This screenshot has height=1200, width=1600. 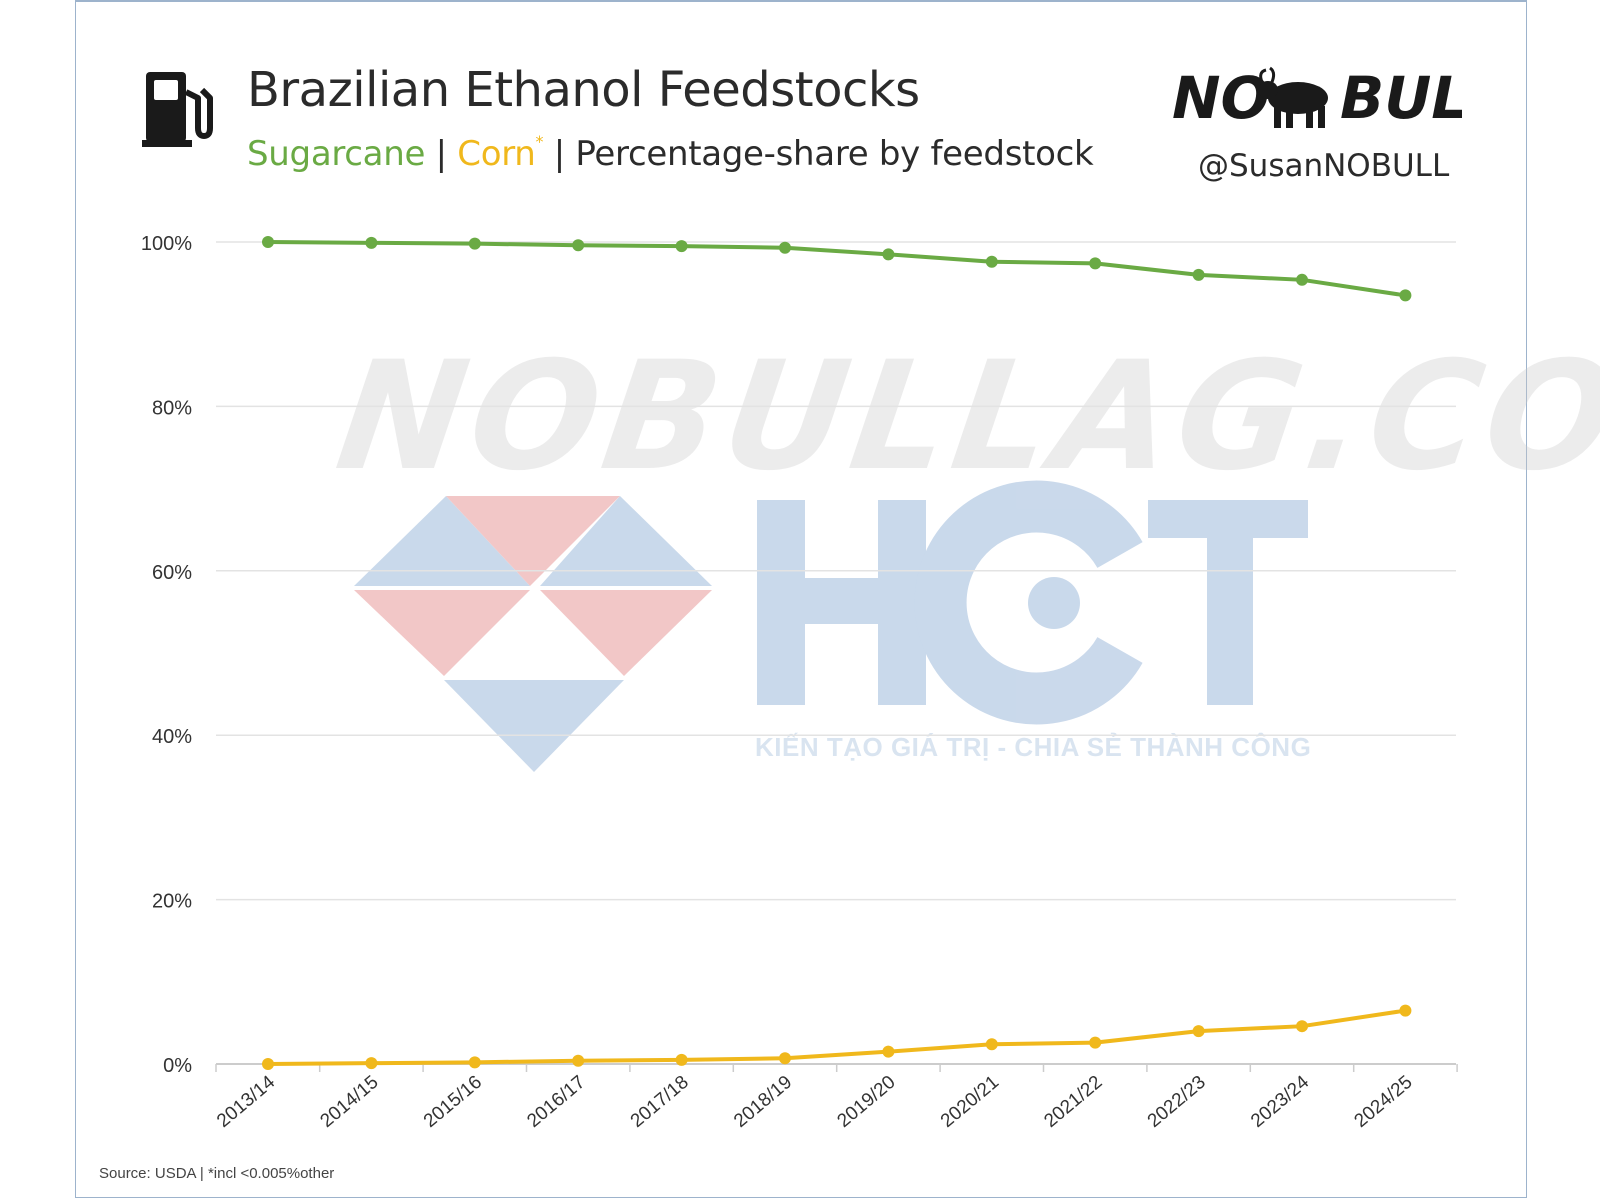 I want to click on x-tick-label: 2019/20, so click(x=866, y=1102).